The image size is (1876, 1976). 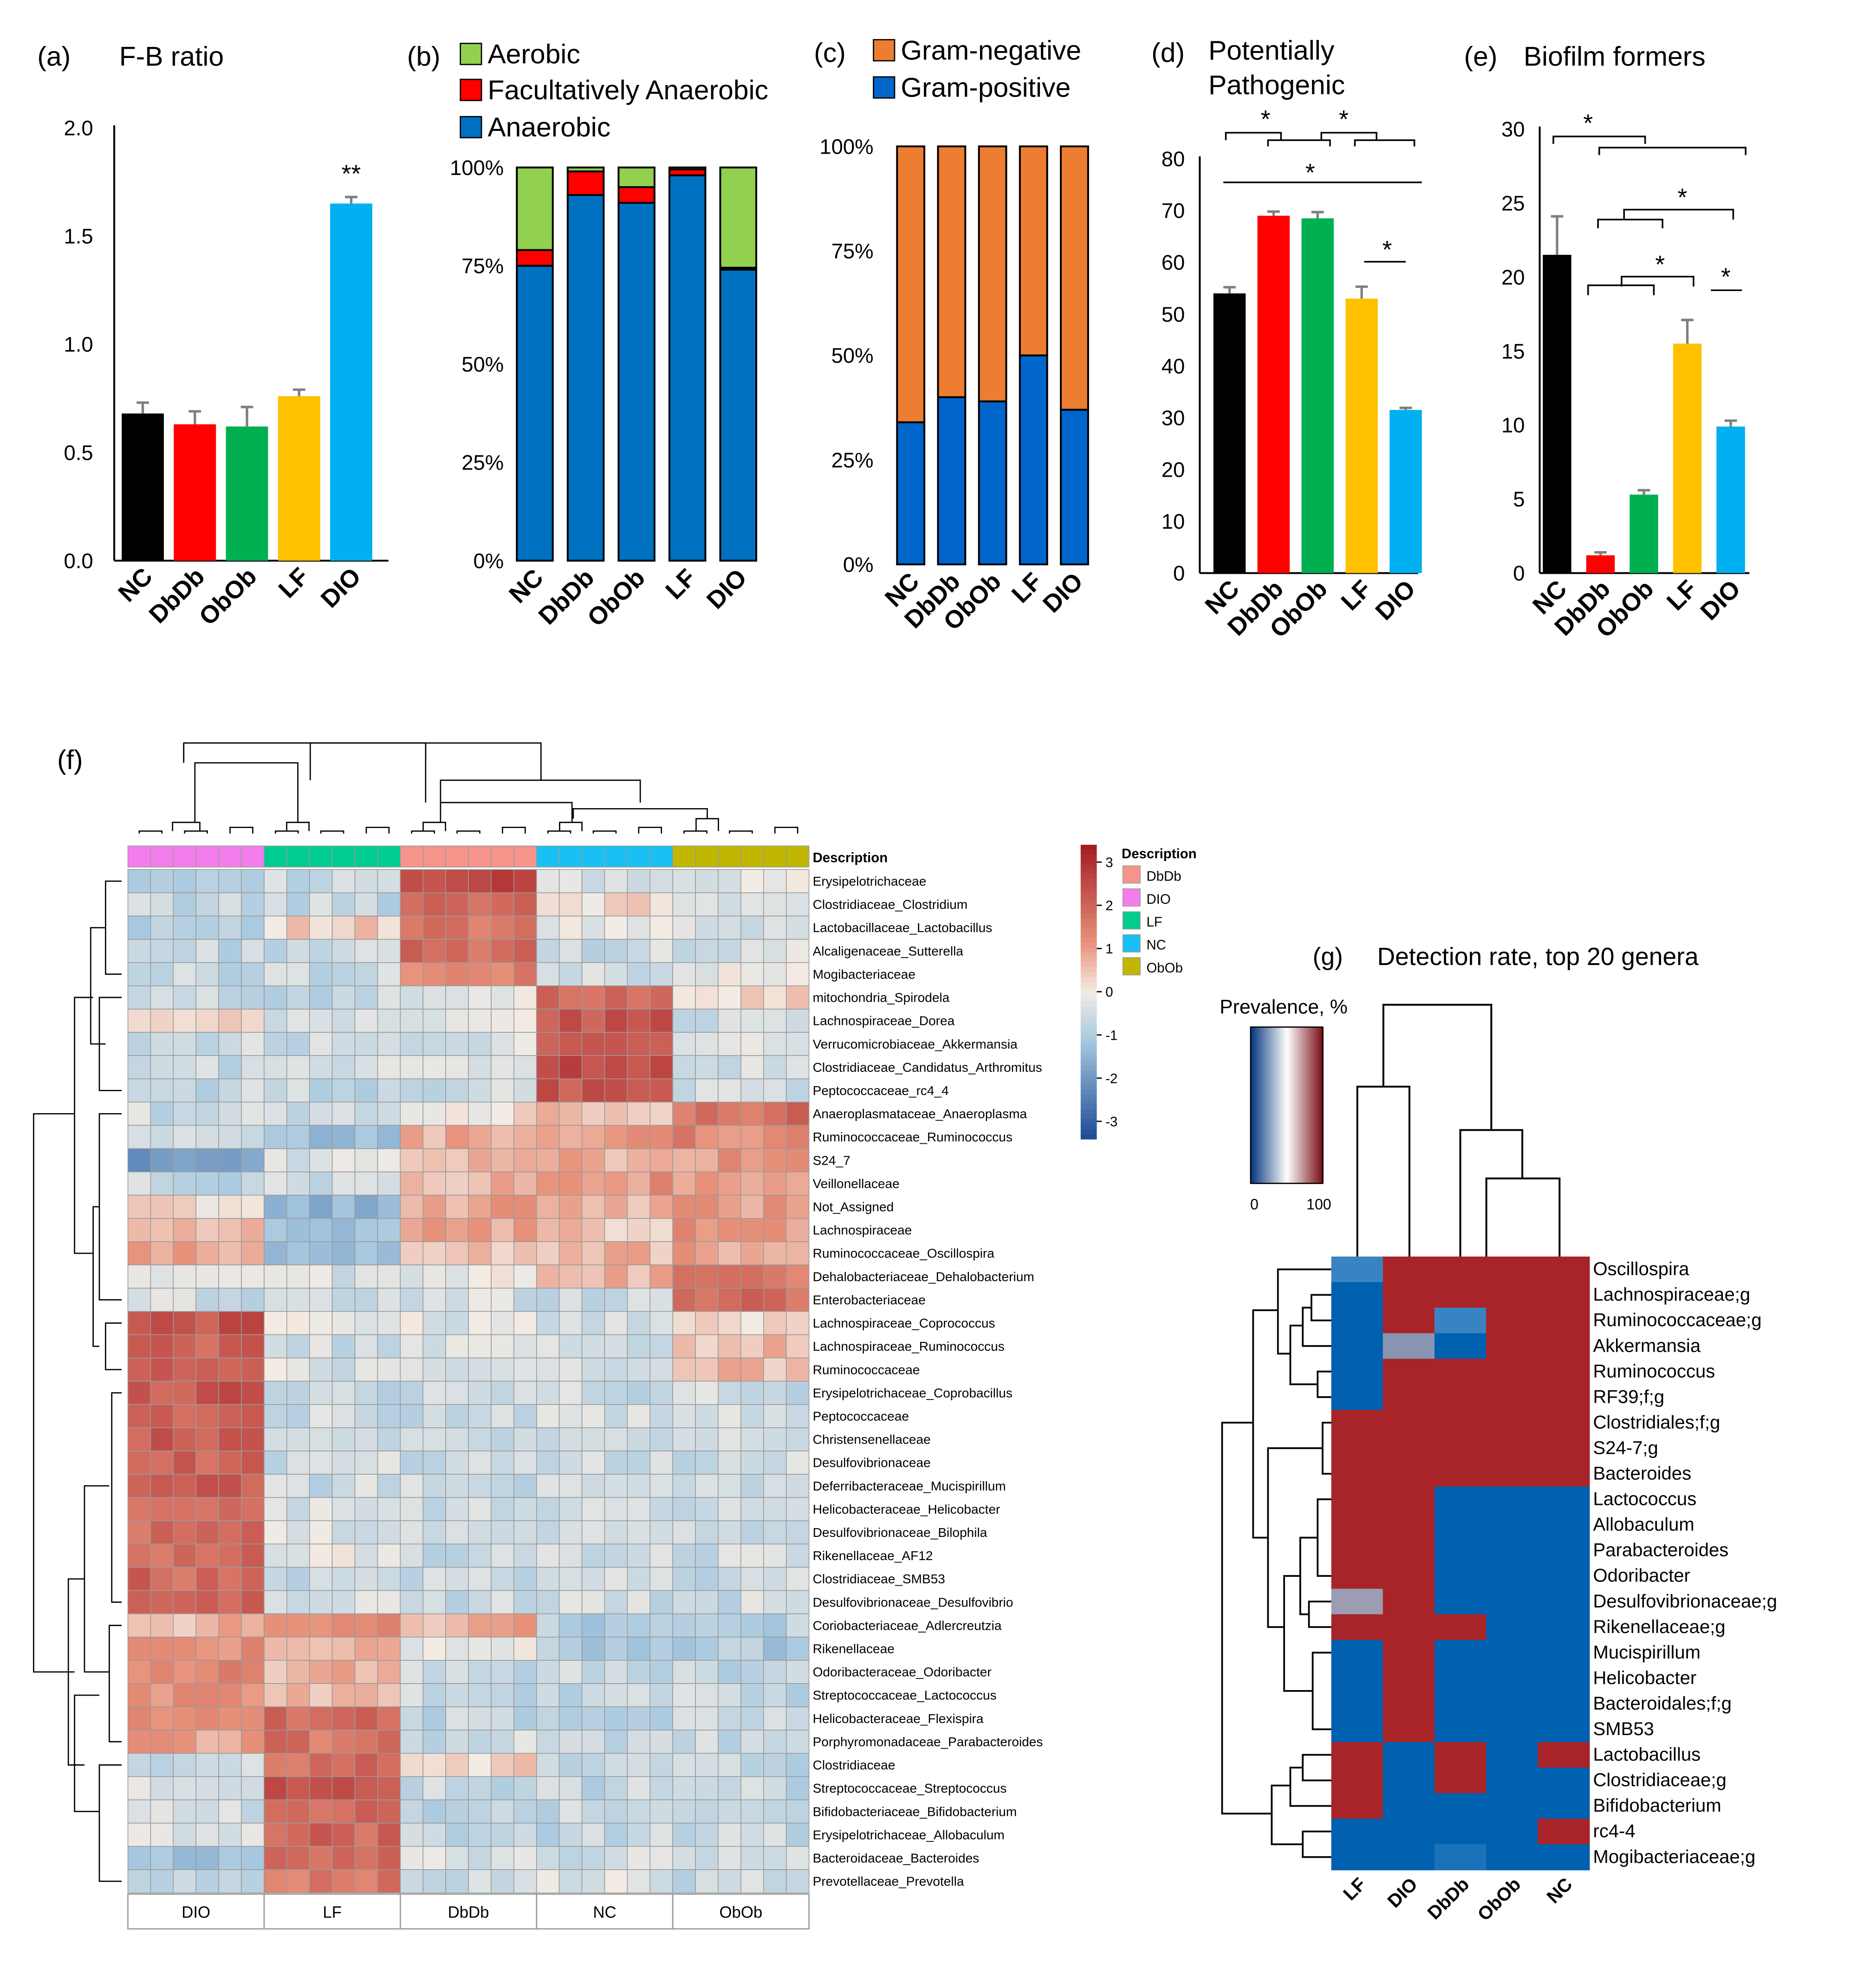 I want to click on y-tick-label: 40, so click(x=1173, y=366).